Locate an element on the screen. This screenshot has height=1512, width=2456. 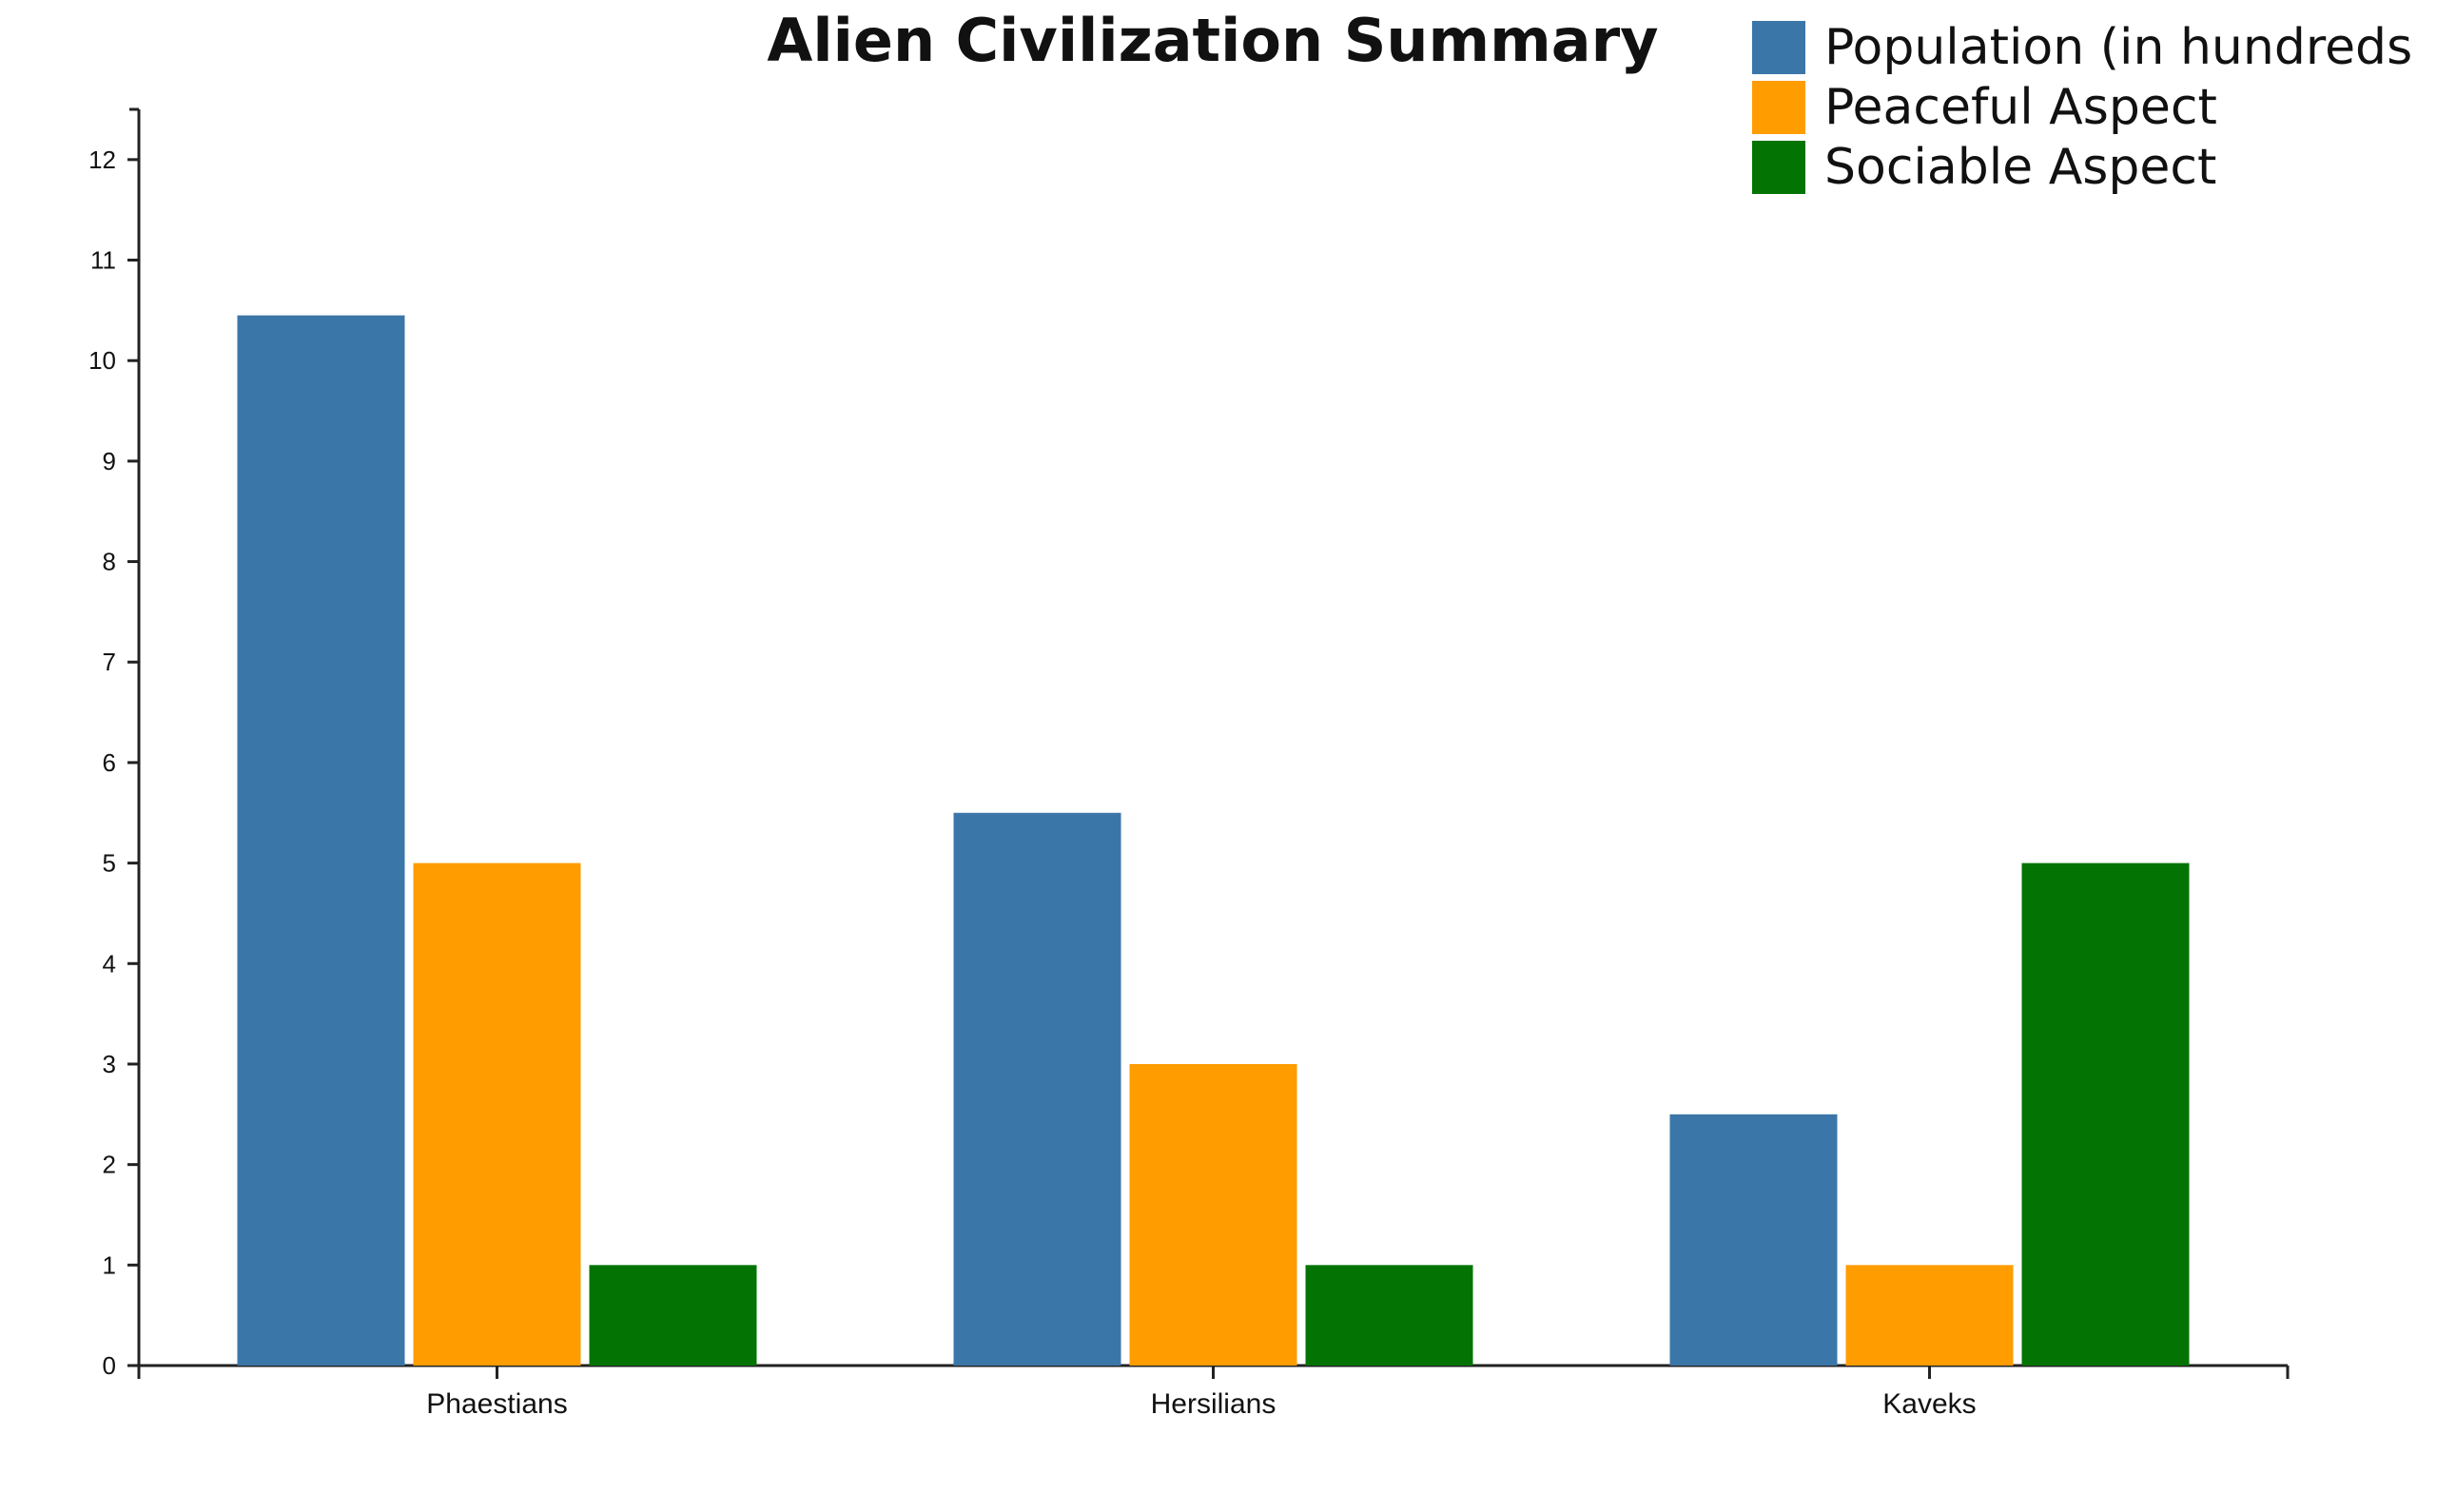
y-tick-label: 12 is located at coordinates (102, 159).